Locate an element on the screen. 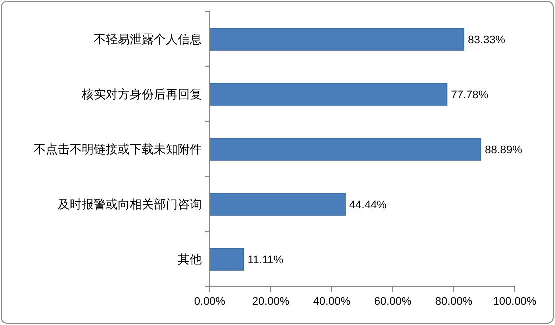 The height and width of the screenshot is (325, 555). x-tick-label: 60.00% is located at coordinates (393, 302).